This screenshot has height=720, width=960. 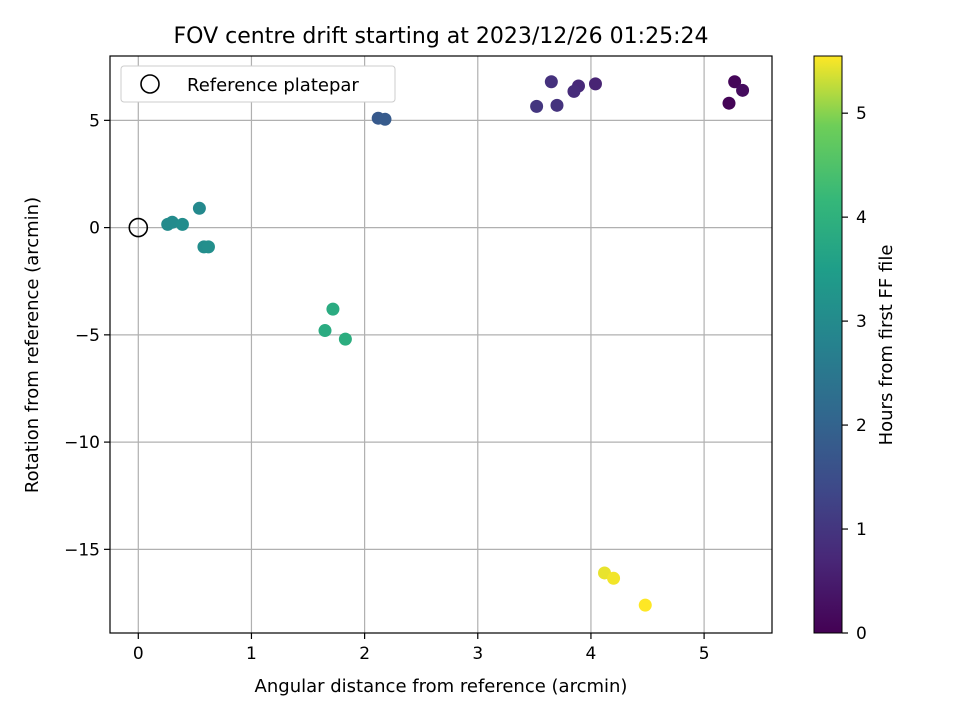 What do you see at coordinates (861, 530) in the screenshot?
I see `colorbar-tick-label: 1` at bounding box center [861, 530].